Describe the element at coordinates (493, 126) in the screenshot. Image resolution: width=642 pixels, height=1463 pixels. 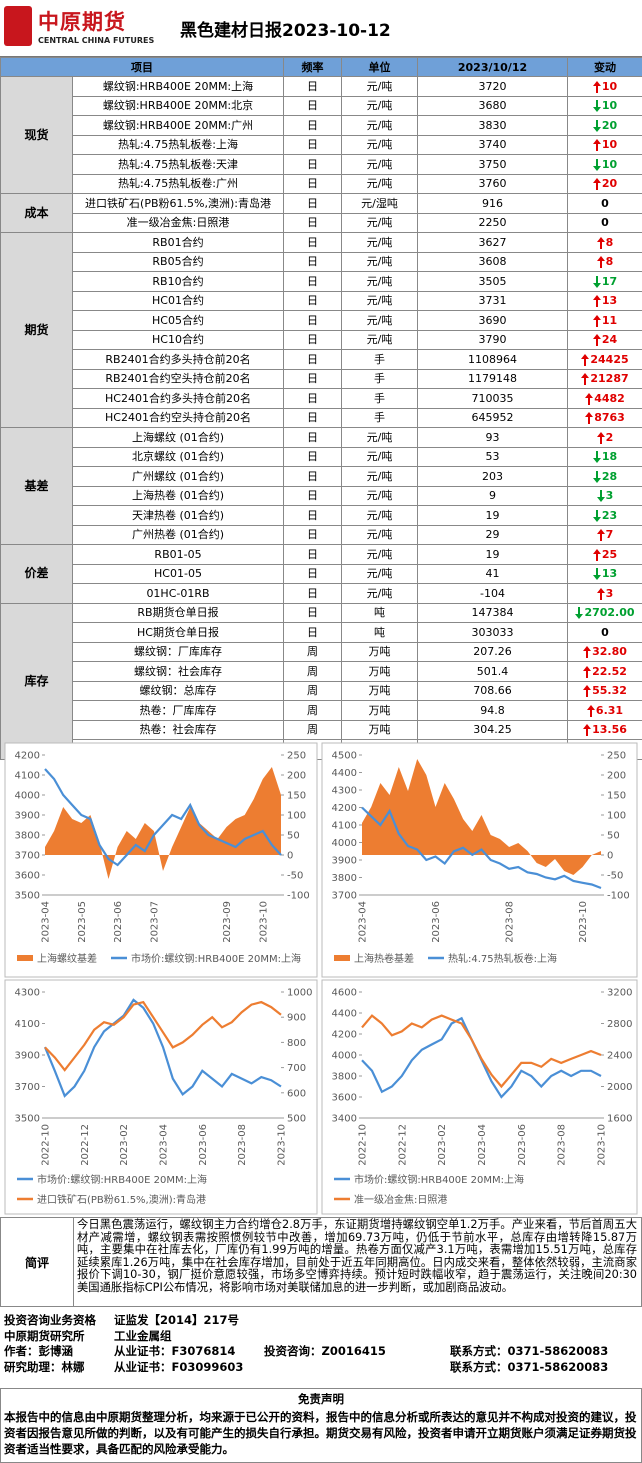
I see `value-cell: 3830` at that location.